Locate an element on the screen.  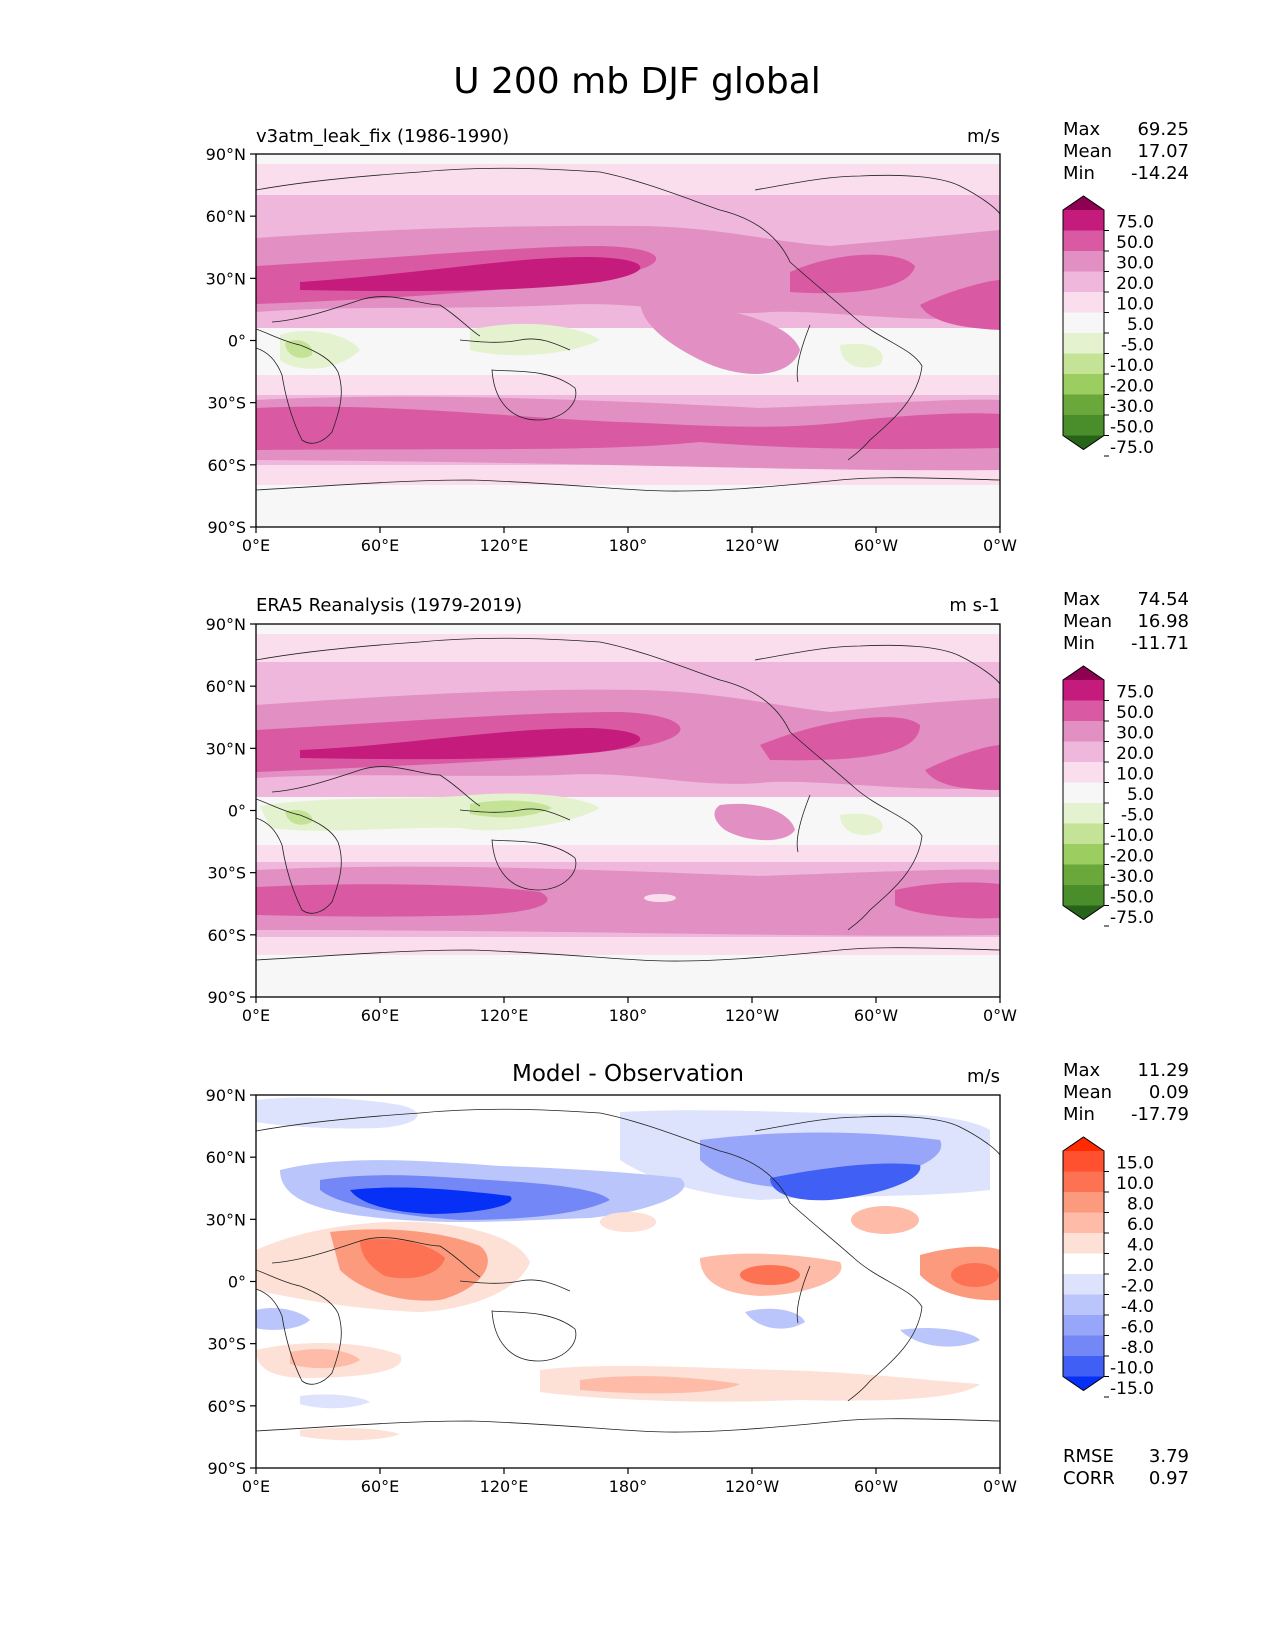
colorbar-tick-label: 10.0 is located at coordinates (1135, 1184).